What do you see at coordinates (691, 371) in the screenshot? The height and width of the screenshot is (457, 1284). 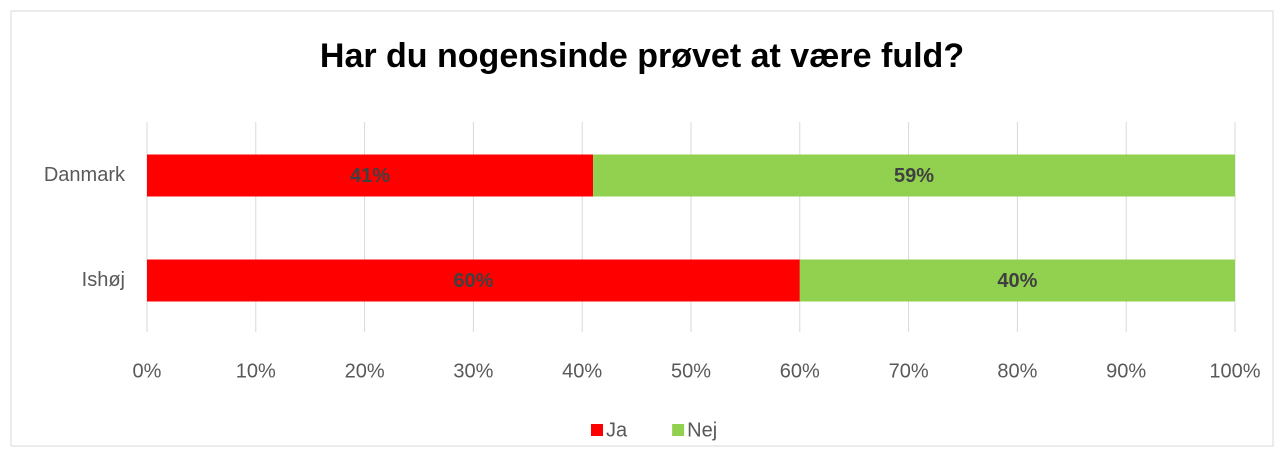 I see `x-tick-label: 50%` at bounding box center [691, 371].